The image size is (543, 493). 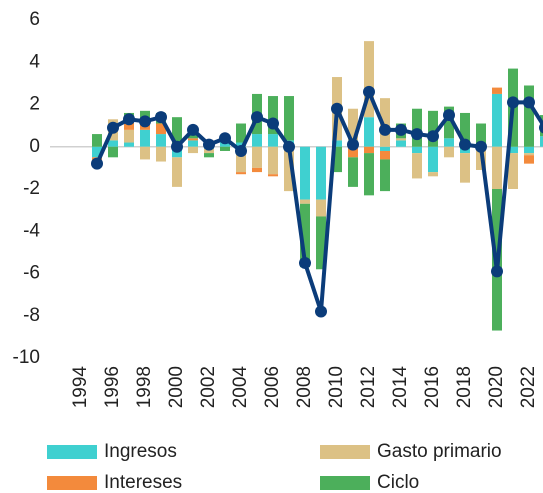 I want to click on x-tick-label: 2014, so click(x=400, y=387).